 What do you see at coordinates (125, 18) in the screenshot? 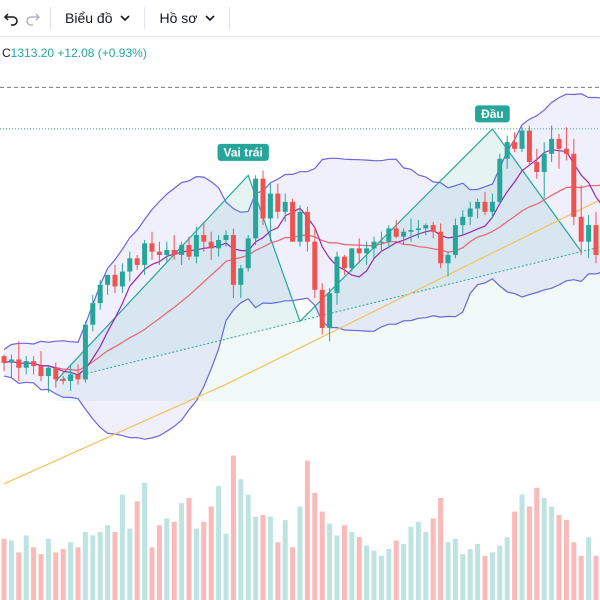
I see `chevron-down-icon` at bounding box center [125, 18].